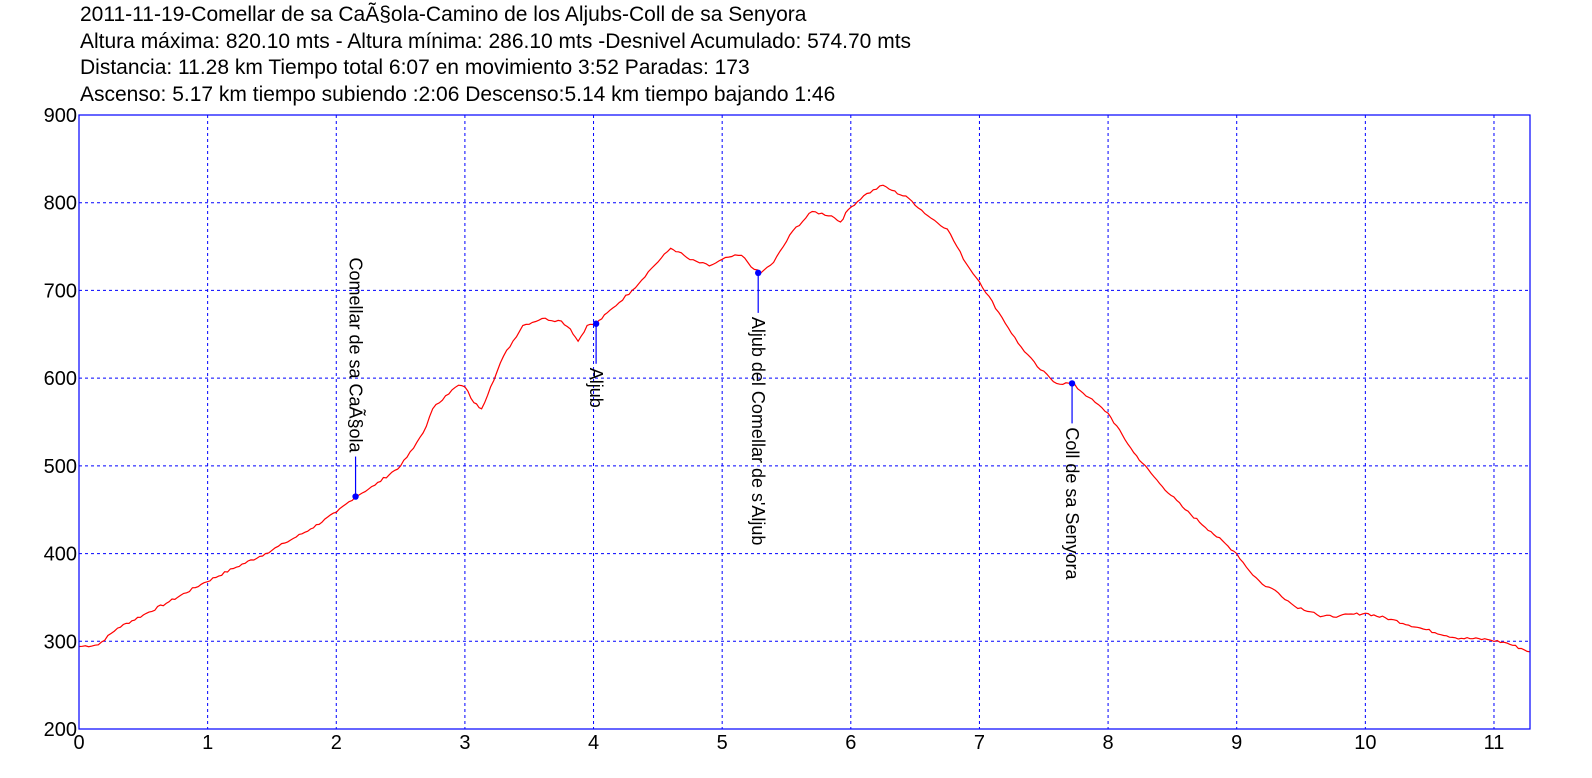 Image resolution: width=1592 pixels, height=778 pixels. What do you see at coordinates (1236, 743) in the screenshot?
I see `x-tick-label: 9` at bounding box center [1236, 743].